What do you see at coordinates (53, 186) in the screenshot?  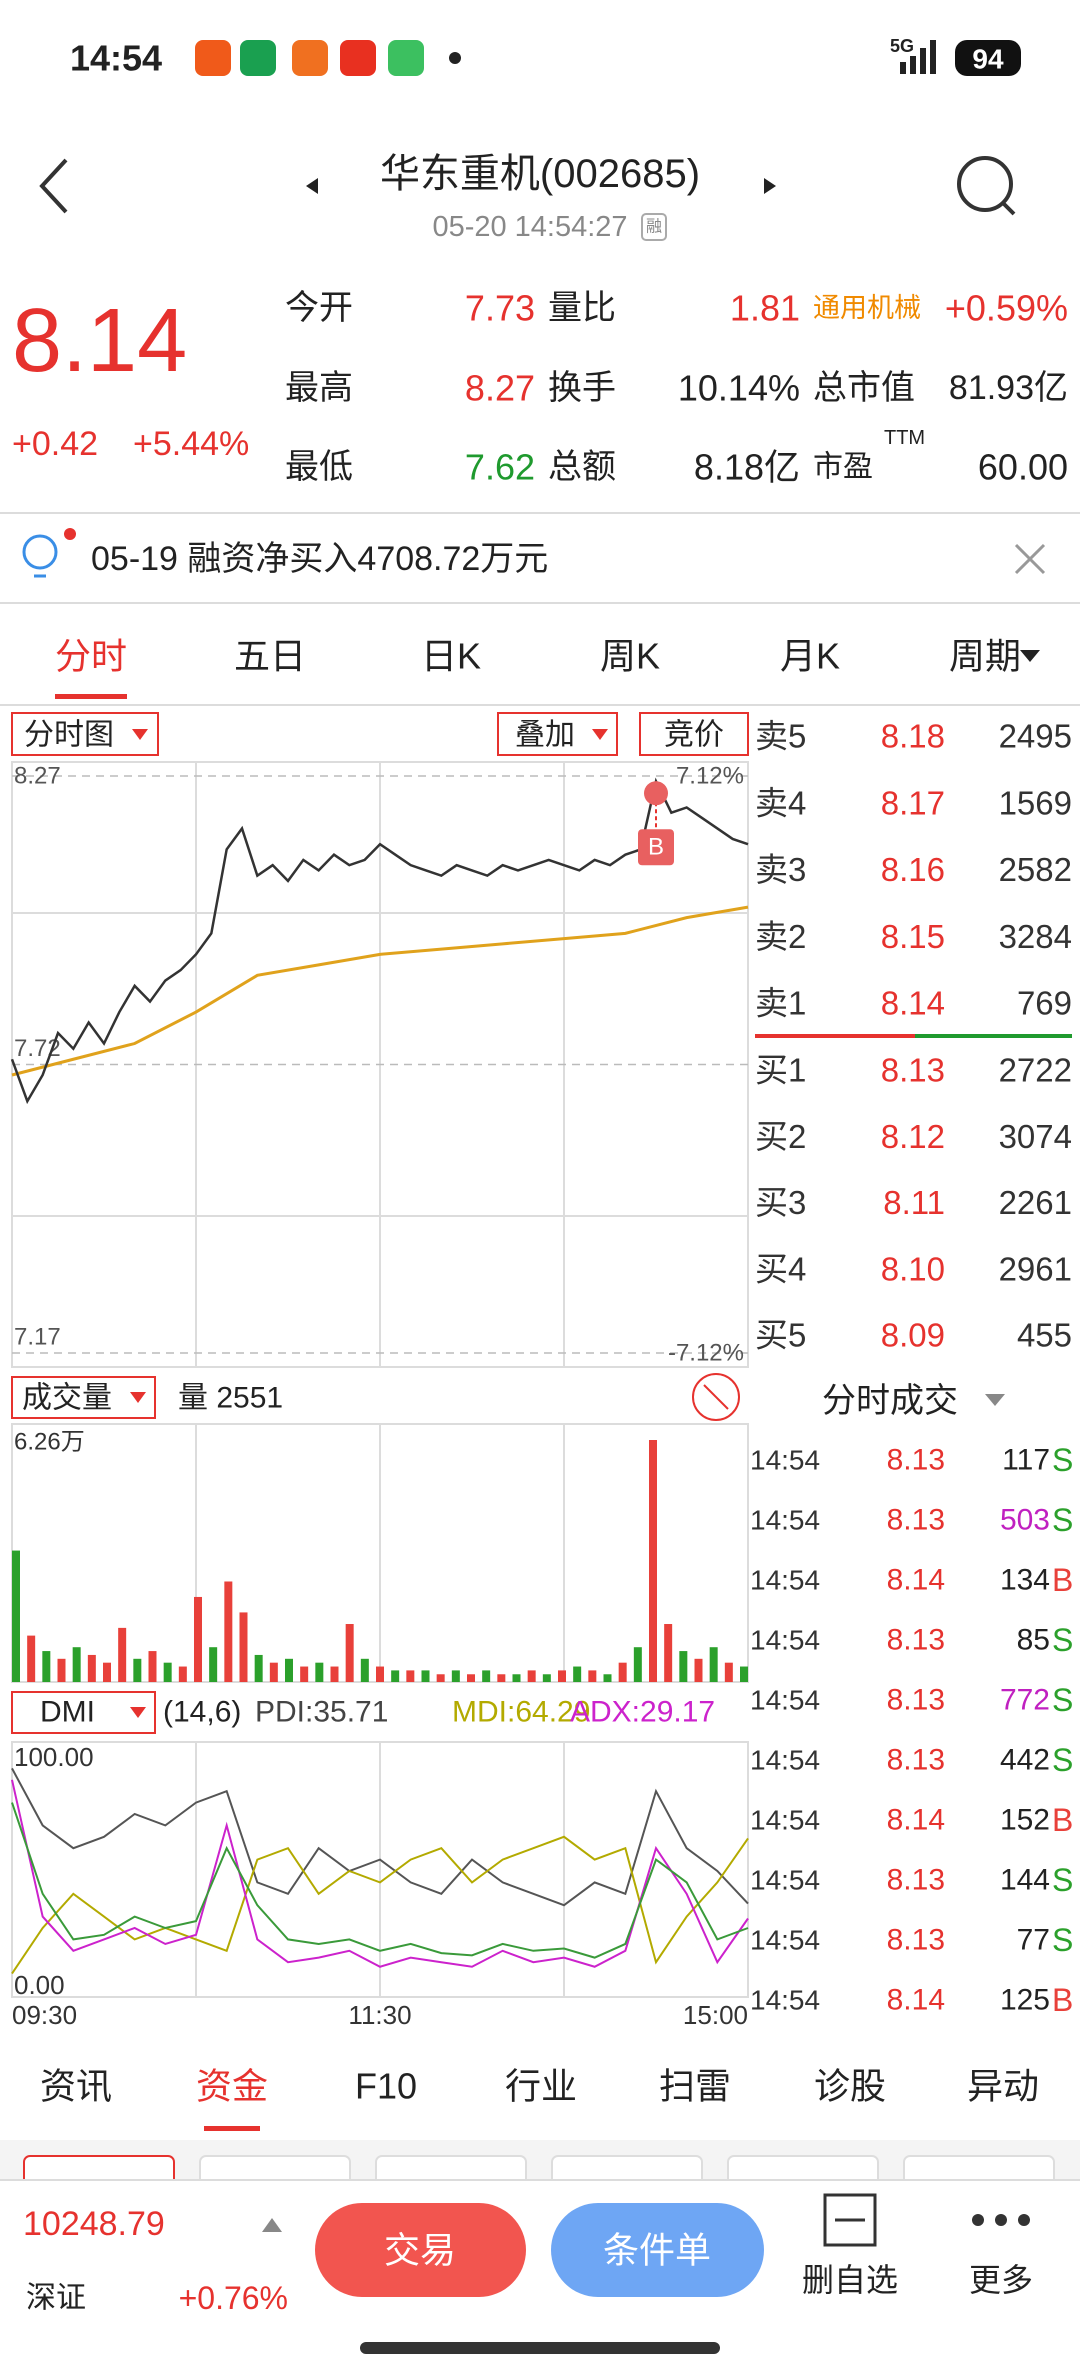 I see `back-button` at bounding box center [53, 186].